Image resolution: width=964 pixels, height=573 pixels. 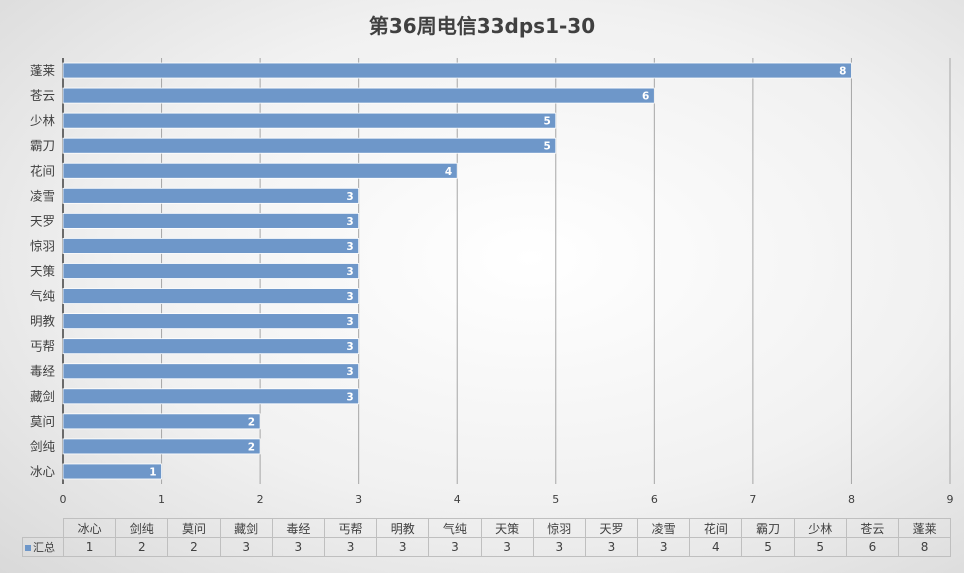 I want to click on table-header-cell: 明教, so click(x=403, y=528).